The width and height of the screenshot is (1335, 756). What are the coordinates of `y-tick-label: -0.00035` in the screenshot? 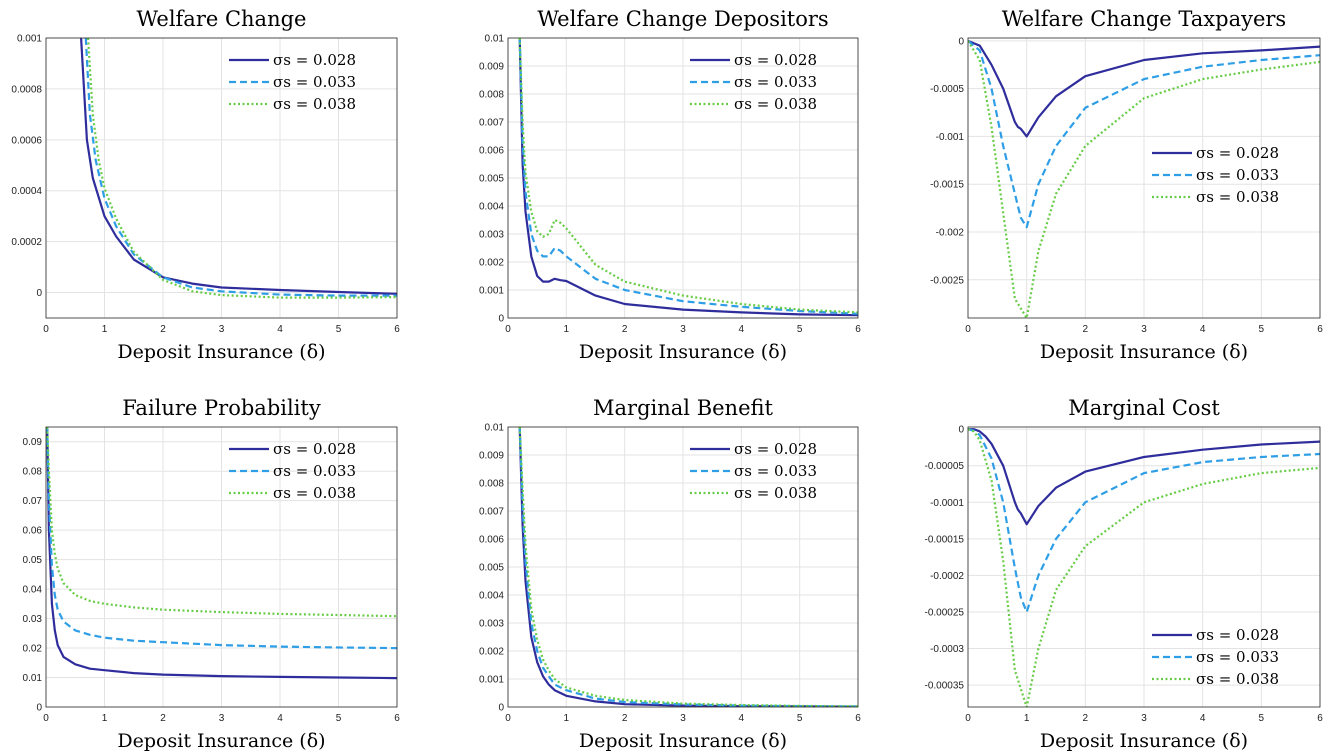 It's located at (945, 686).